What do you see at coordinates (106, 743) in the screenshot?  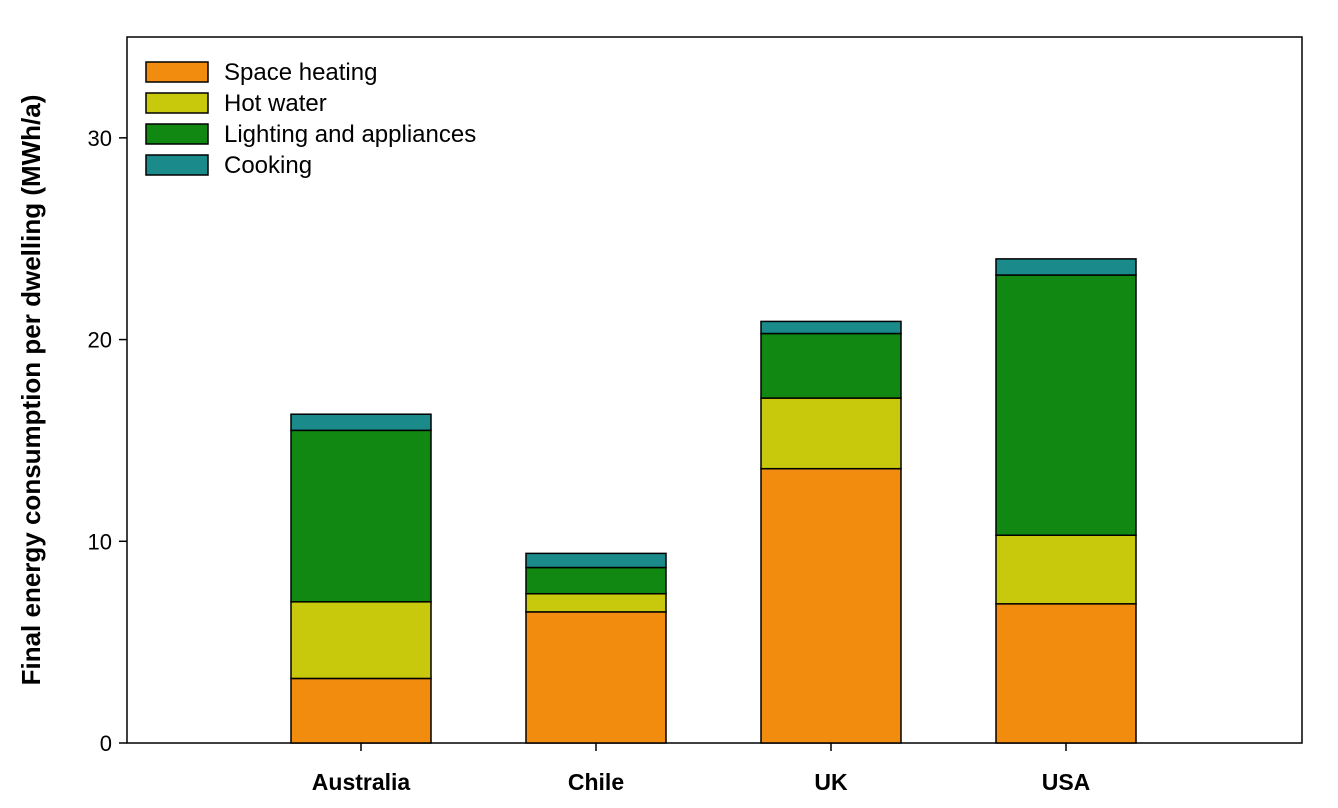 I see `y-tick-label: 0` at bounding box center [106, 743].